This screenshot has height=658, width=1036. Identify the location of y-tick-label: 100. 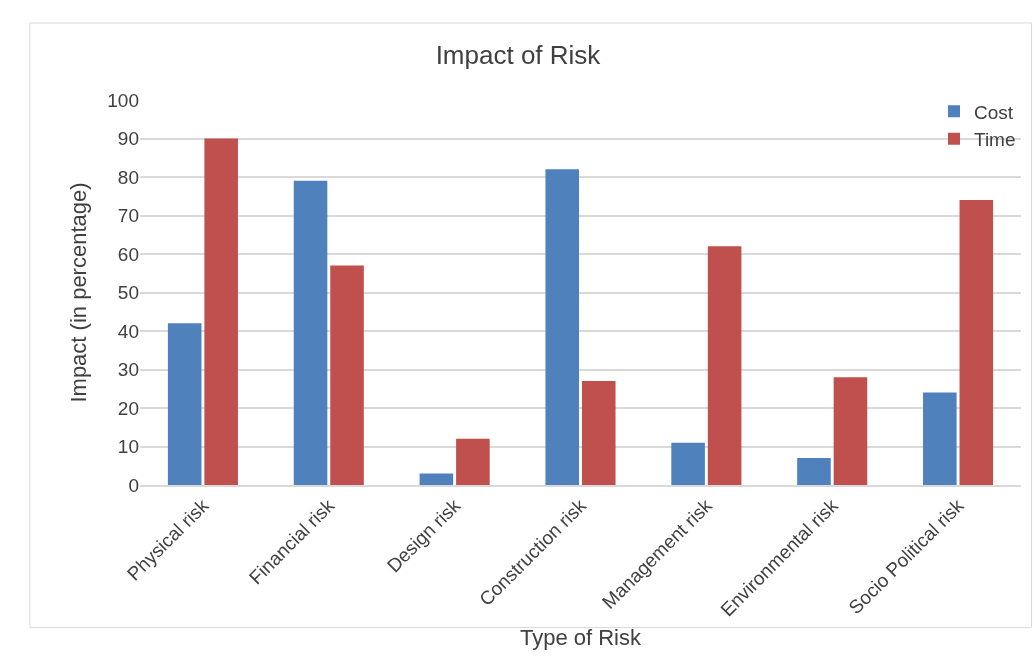
(123, 100).